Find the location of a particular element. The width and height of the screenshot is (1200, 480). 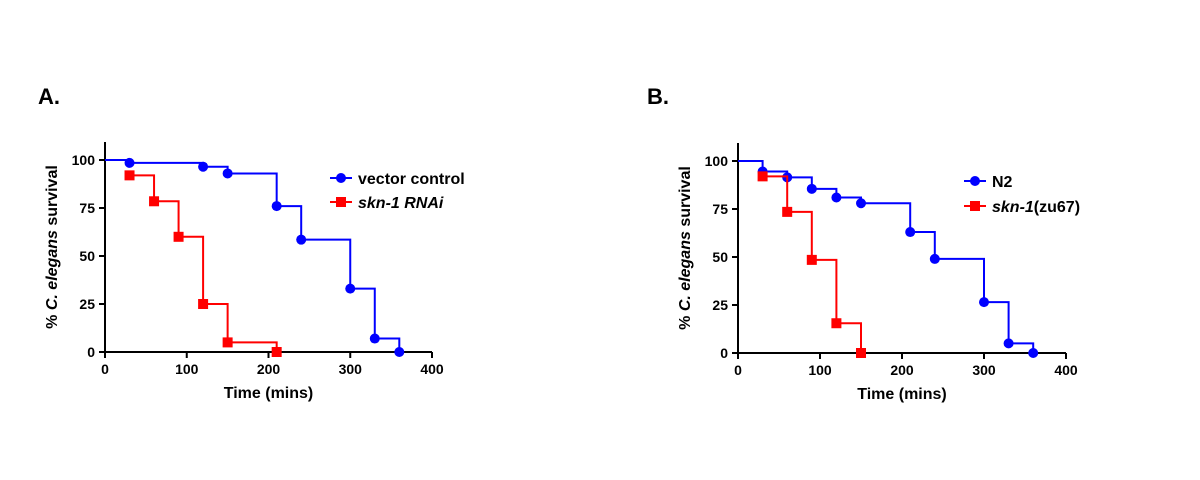

legend-item: N2 is located at coordinates (988, 182).